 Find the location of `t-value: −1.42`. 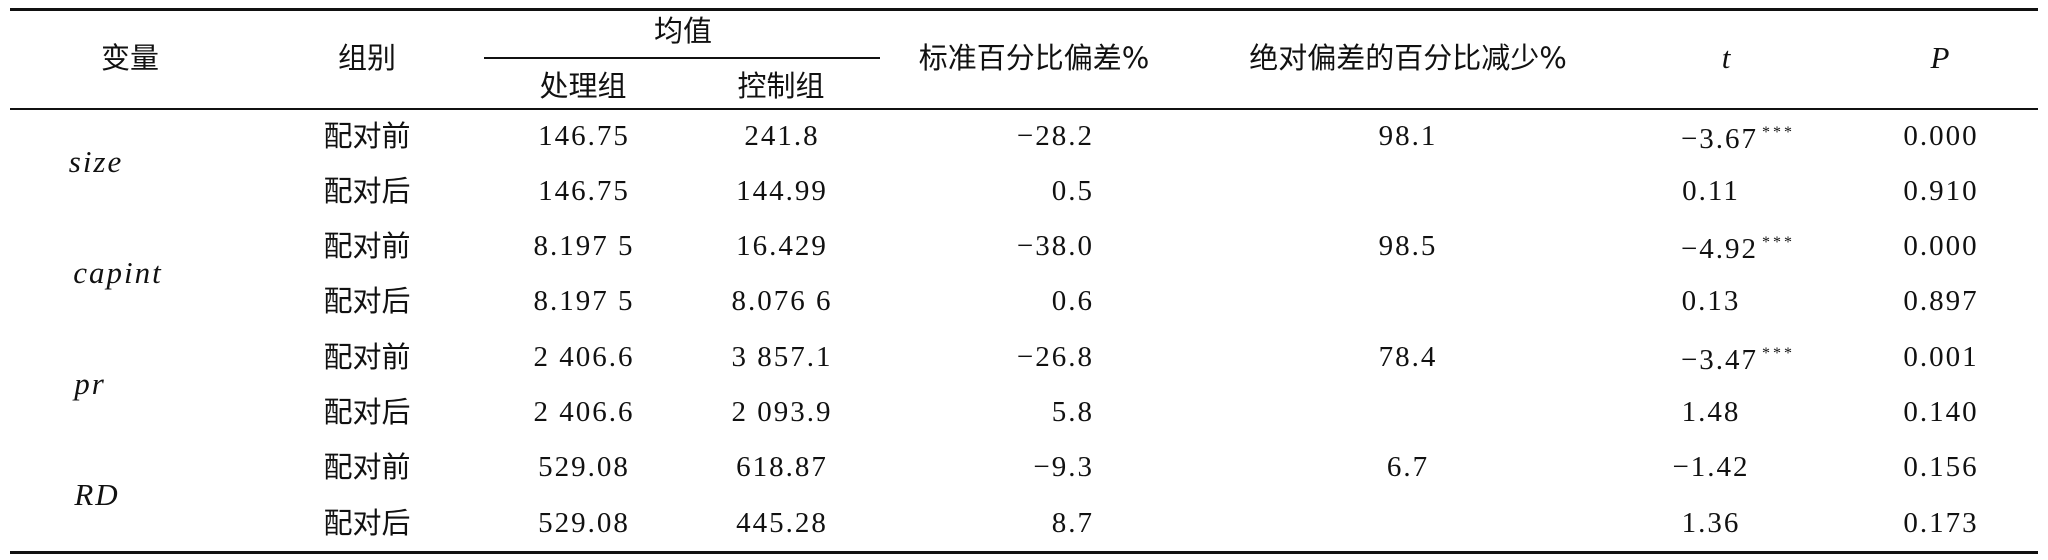

t-value: −1.42 is located at coordinates (1711, 467).